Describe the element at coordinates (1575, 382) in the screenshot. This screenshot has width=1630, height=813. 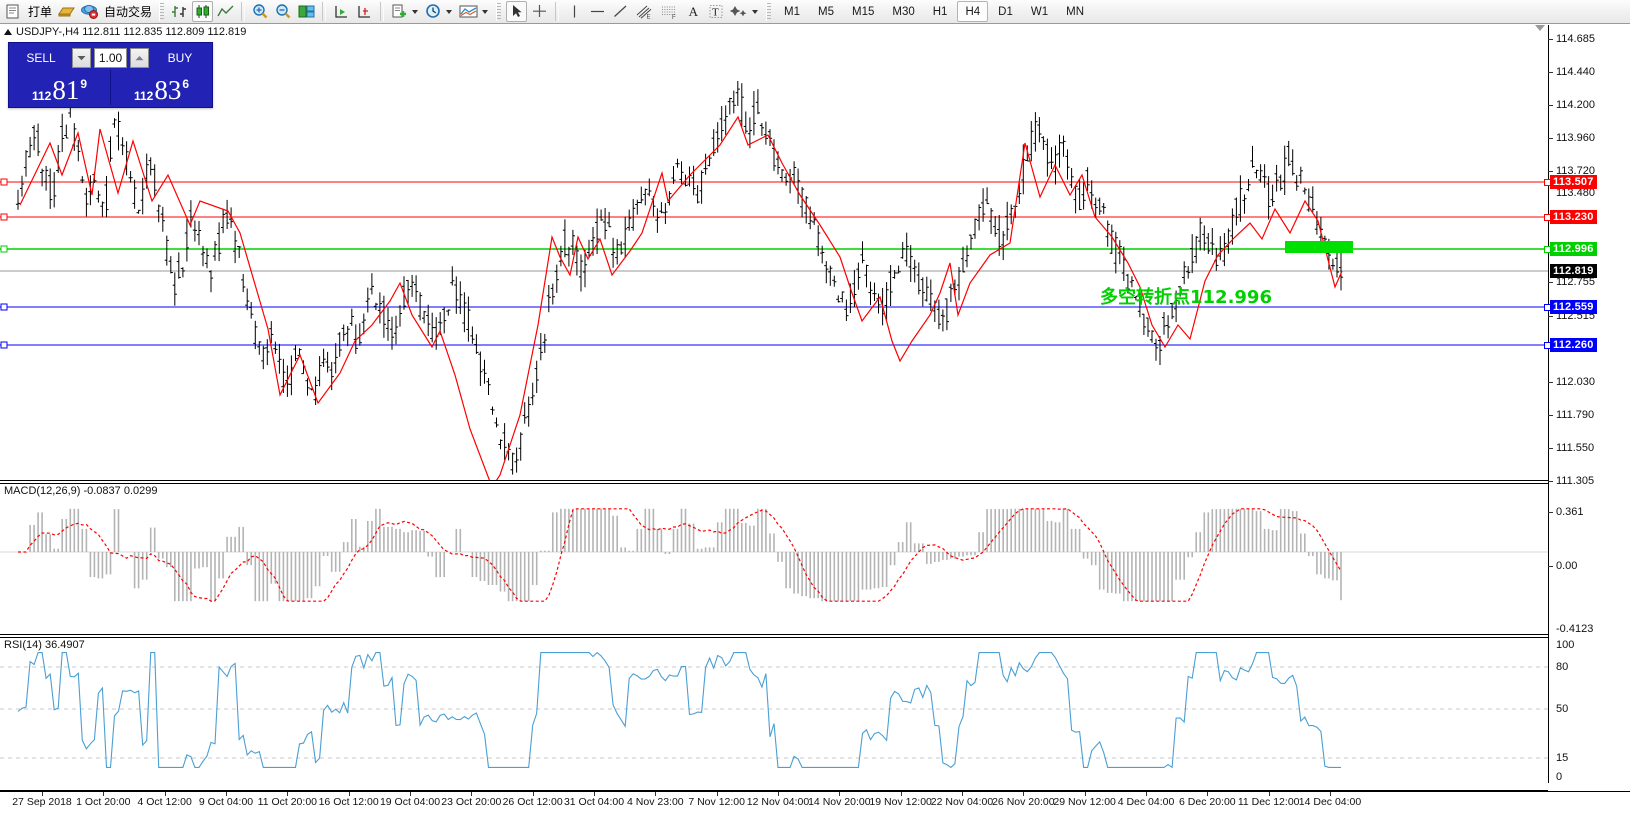
I see `price-label-8: 112.030` at that location.